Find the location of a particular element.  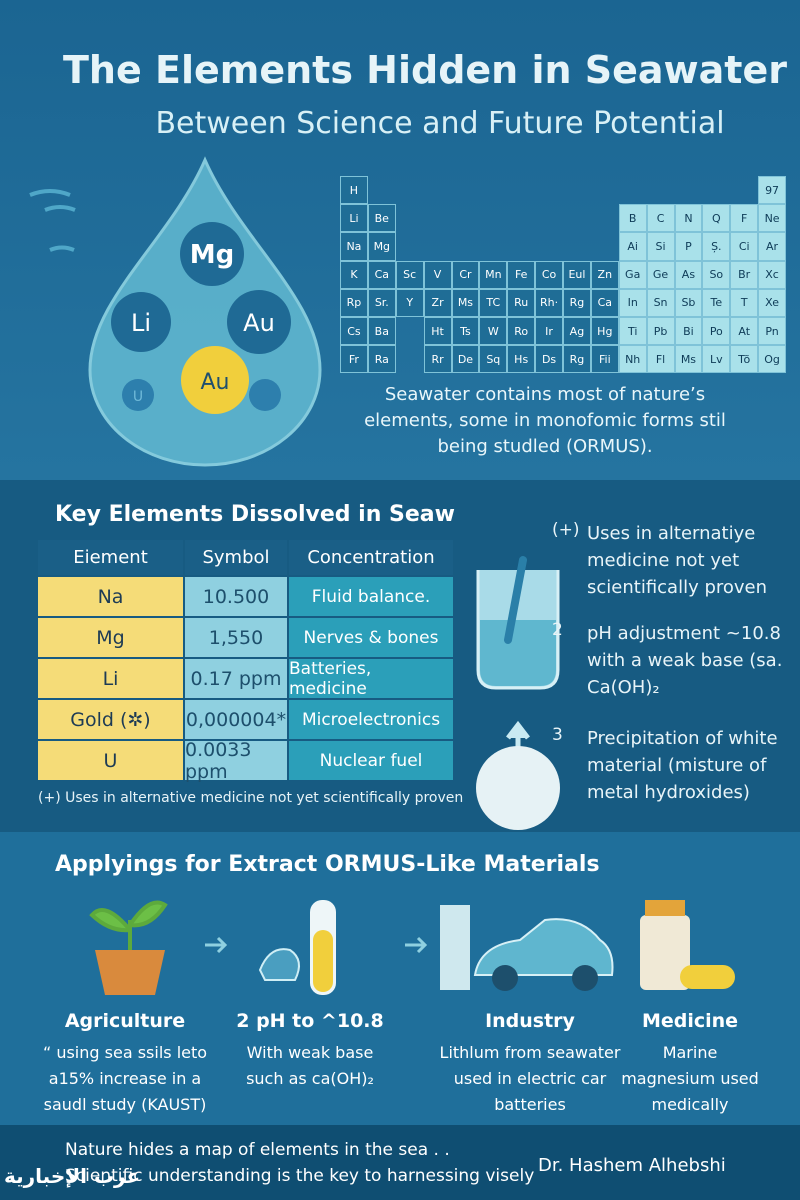

element-cell: Fr is located at coordinates (354, 359).